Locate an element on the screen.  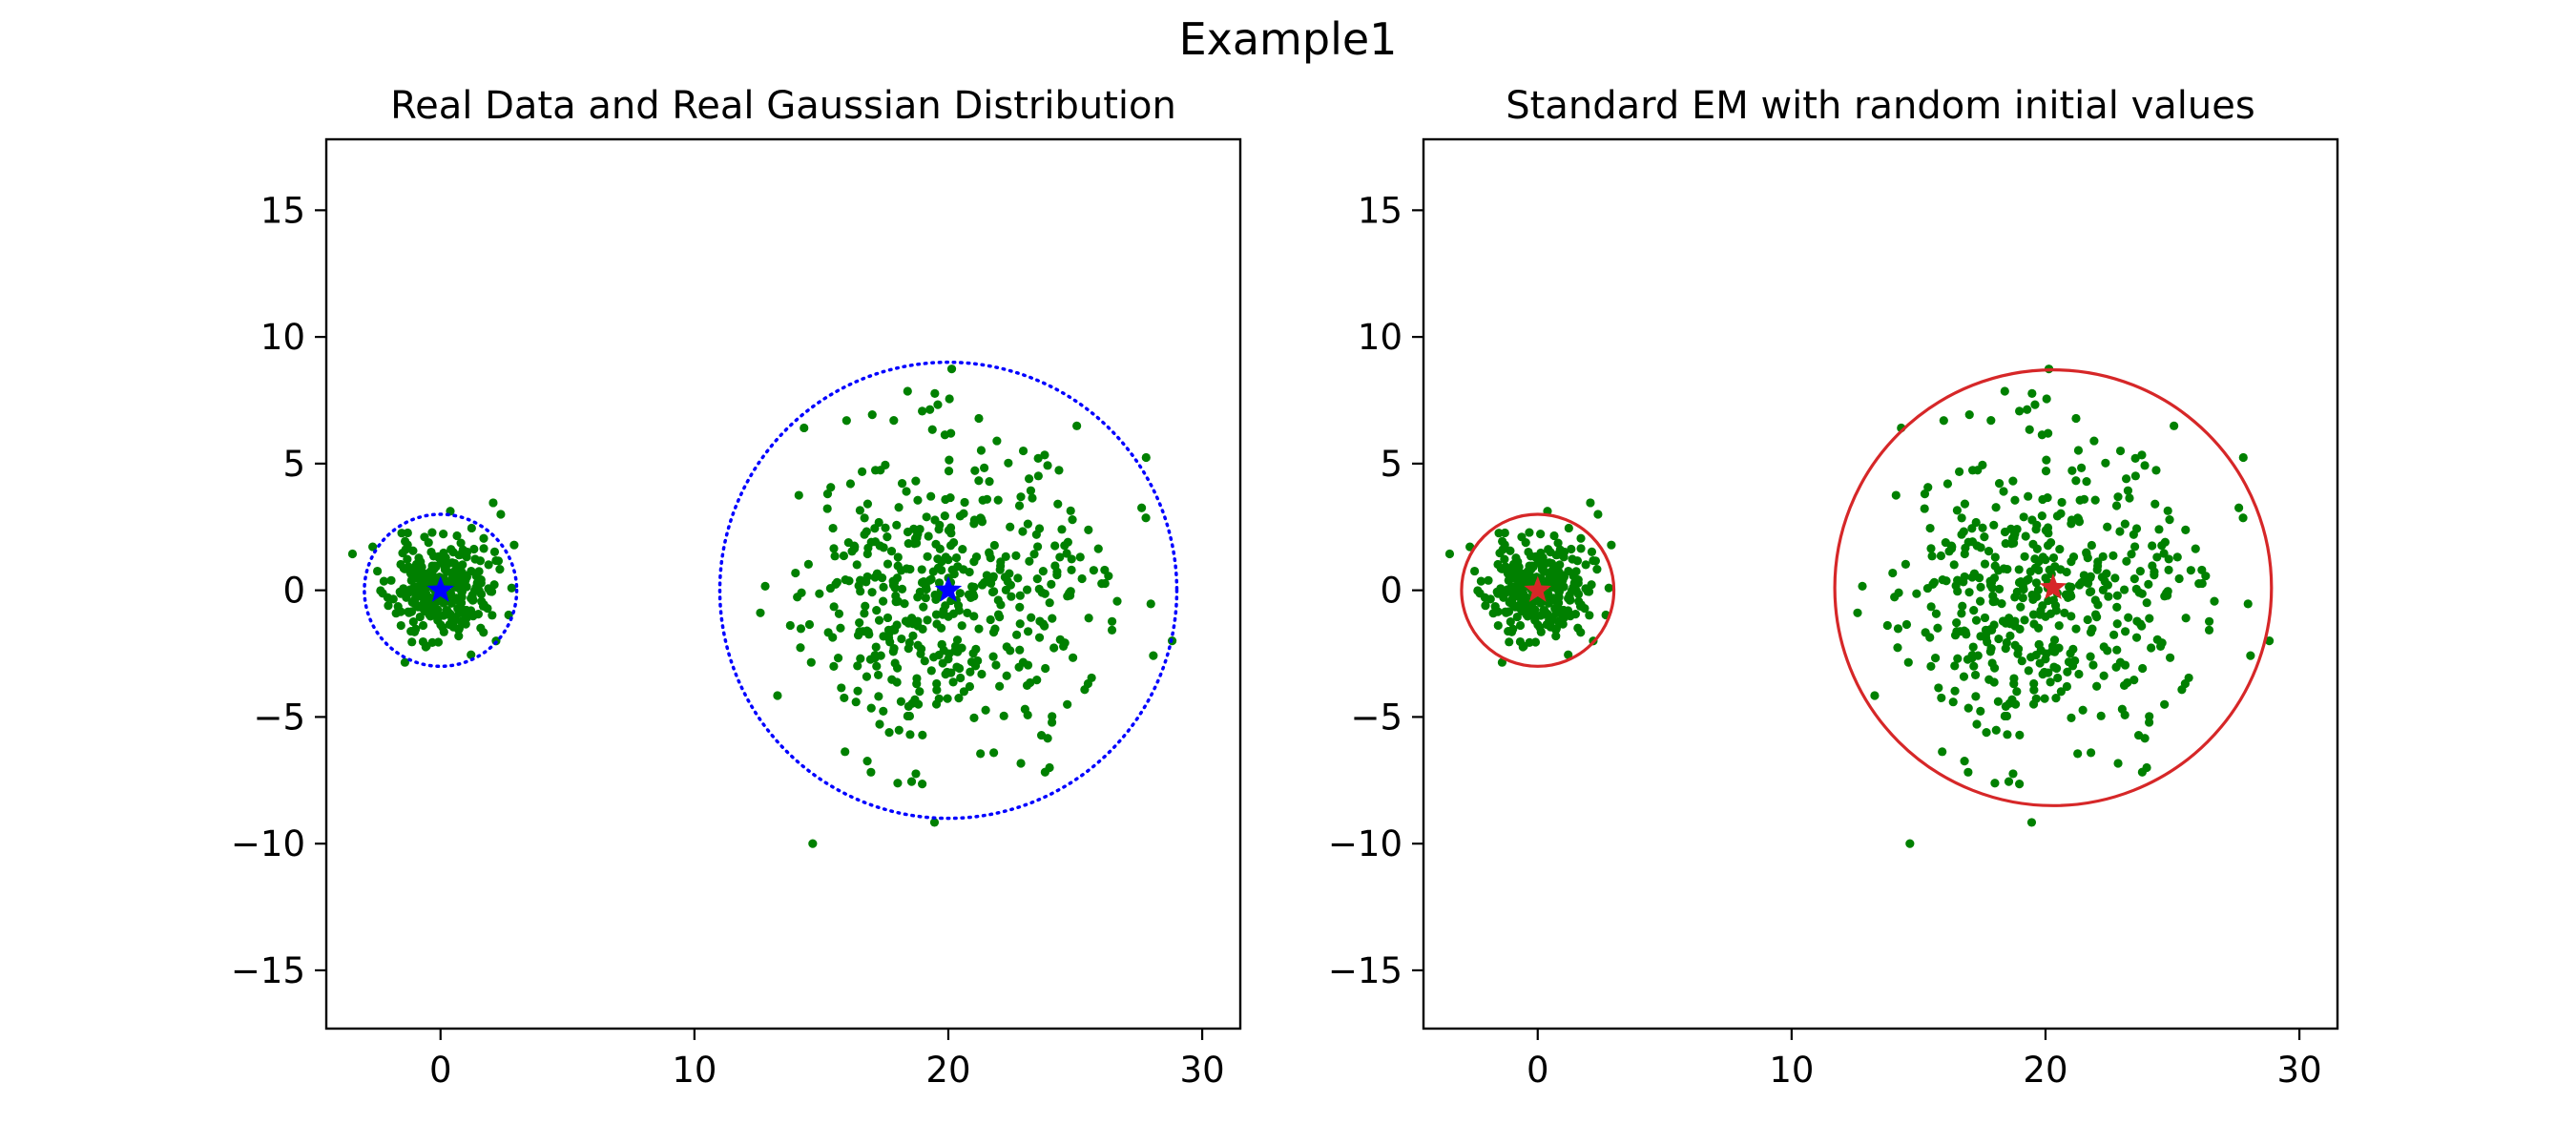
component-center-1-star-icon is located at coordinates (1538, 588).